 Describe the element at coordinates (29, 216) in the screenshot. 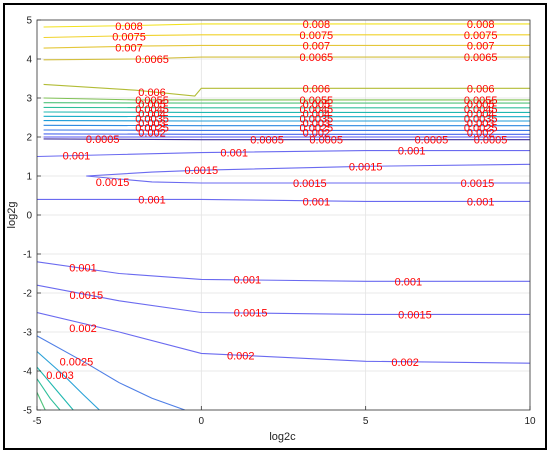

I see `y-tick-label: 0` at that location.